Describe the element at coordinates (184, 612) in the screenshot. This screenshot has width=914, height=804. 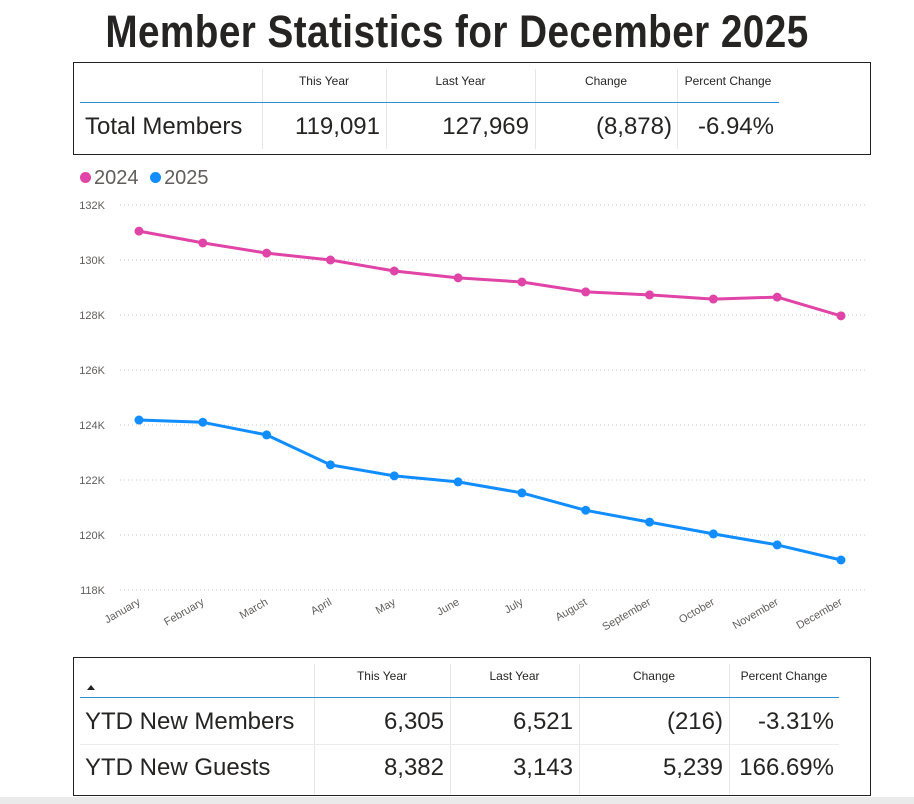
I see `x-tick-label: February` at that location.